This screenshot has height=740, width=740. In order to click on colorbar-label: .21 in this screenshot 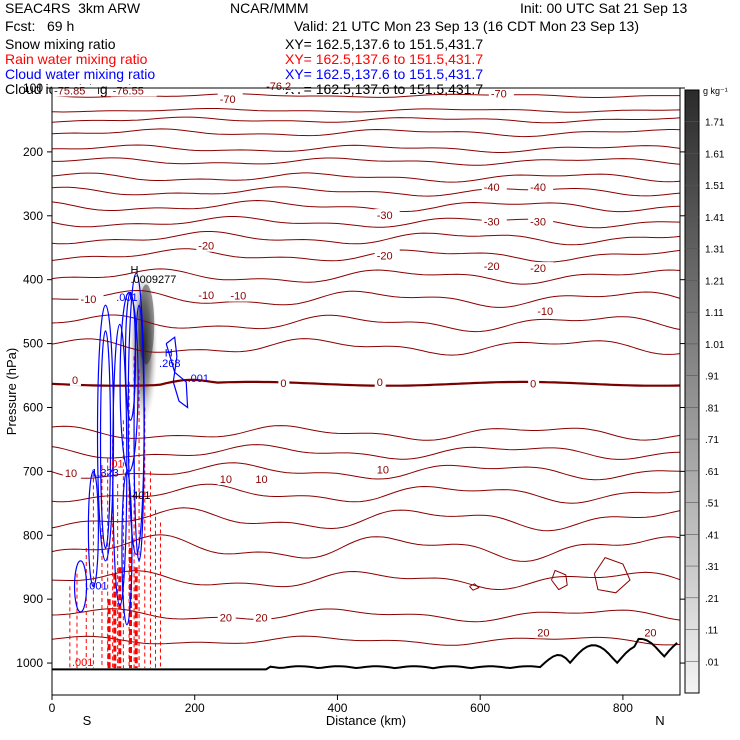, I will do `click(712, 599)`.